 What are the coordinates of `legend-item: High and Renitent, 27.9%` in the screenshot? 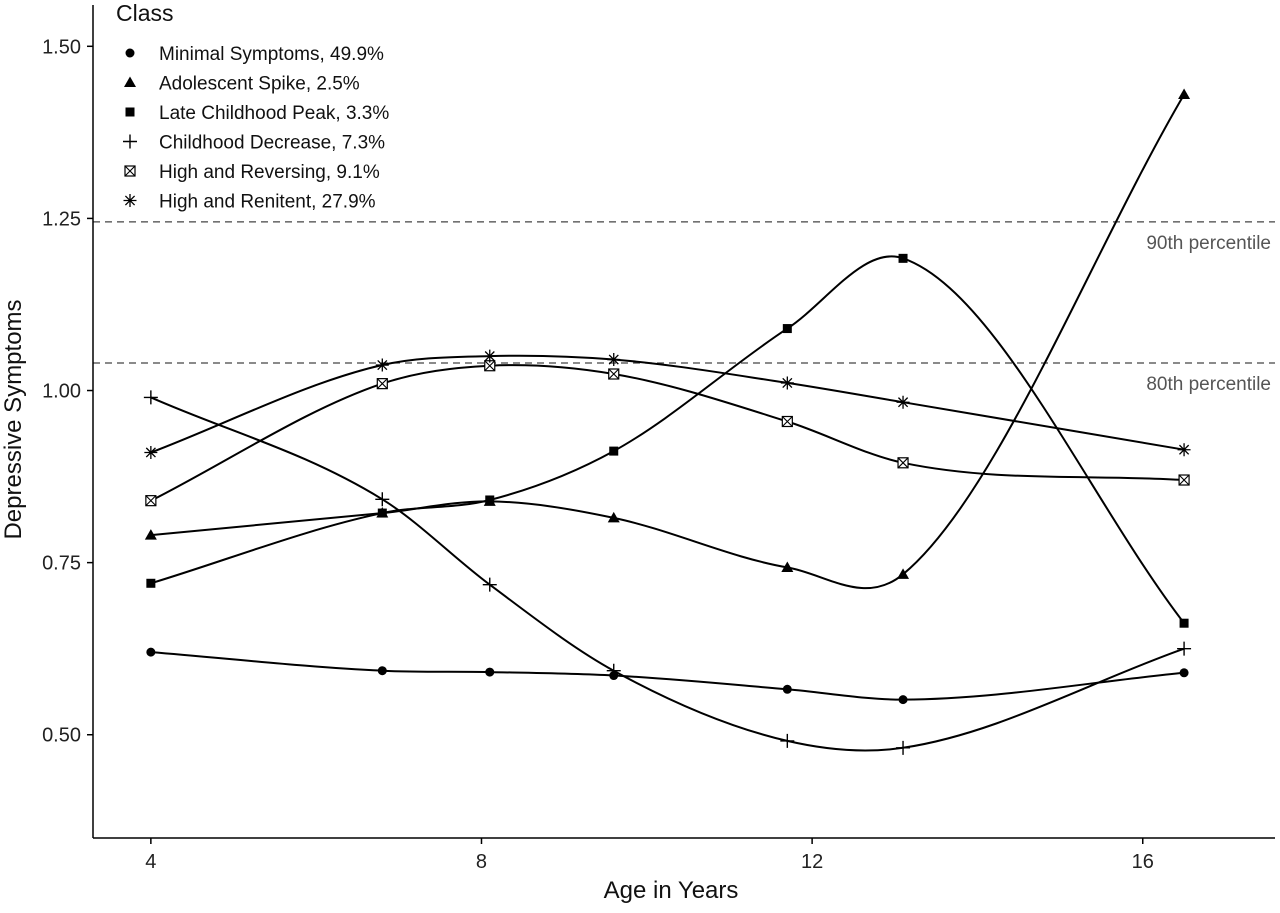 It's located at (249, 202).